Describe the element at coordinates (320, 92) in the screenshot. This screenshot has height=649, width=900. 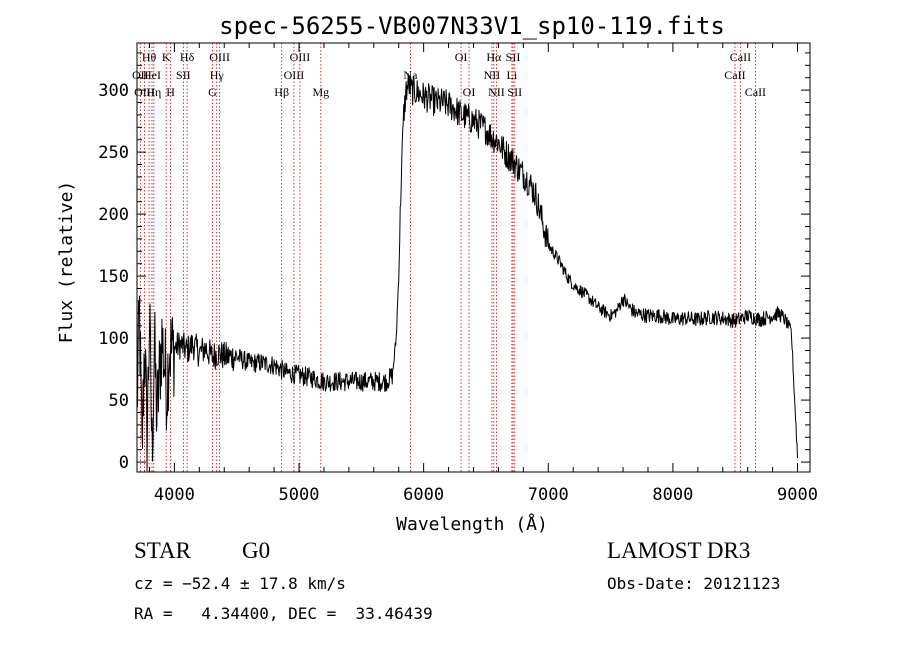
I see `spectral-line-label: Mg` at that location.